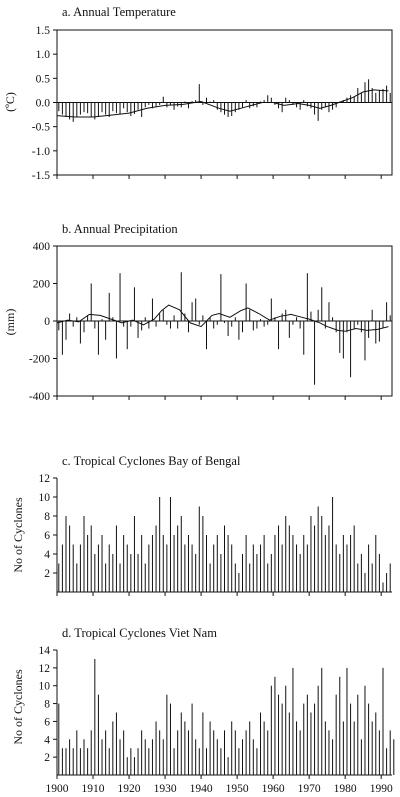 The width and height of the screenshot is (400, 797). What do you see at coordinates (345, 789) in the screenshot?
I see `x-tick-label: 1980` at bounding box center [345, 789].